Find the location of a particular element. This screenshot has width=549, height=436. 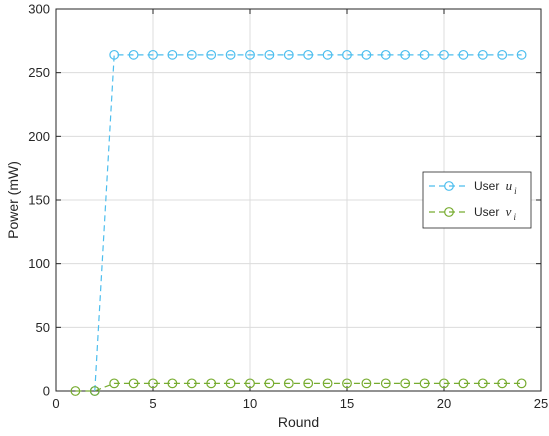

x-tick-label: 15 is located at coordinates (347, 403).